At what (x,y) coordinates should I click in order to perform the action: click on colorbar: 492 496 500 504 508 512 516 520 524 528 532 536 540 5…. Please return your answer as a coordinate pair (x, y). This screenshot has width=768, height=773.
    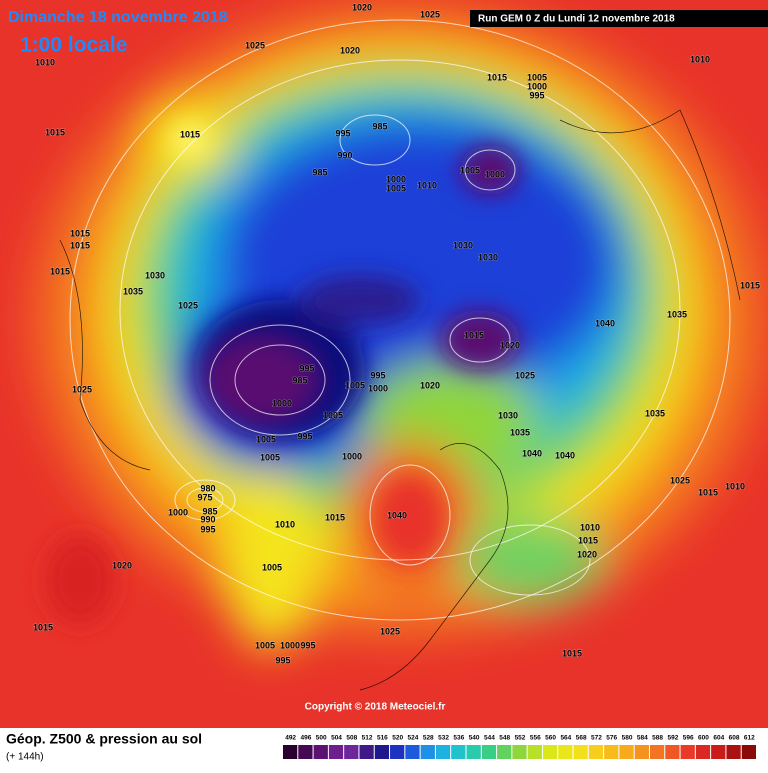
    Looking at the image, I should click on (519, 747).